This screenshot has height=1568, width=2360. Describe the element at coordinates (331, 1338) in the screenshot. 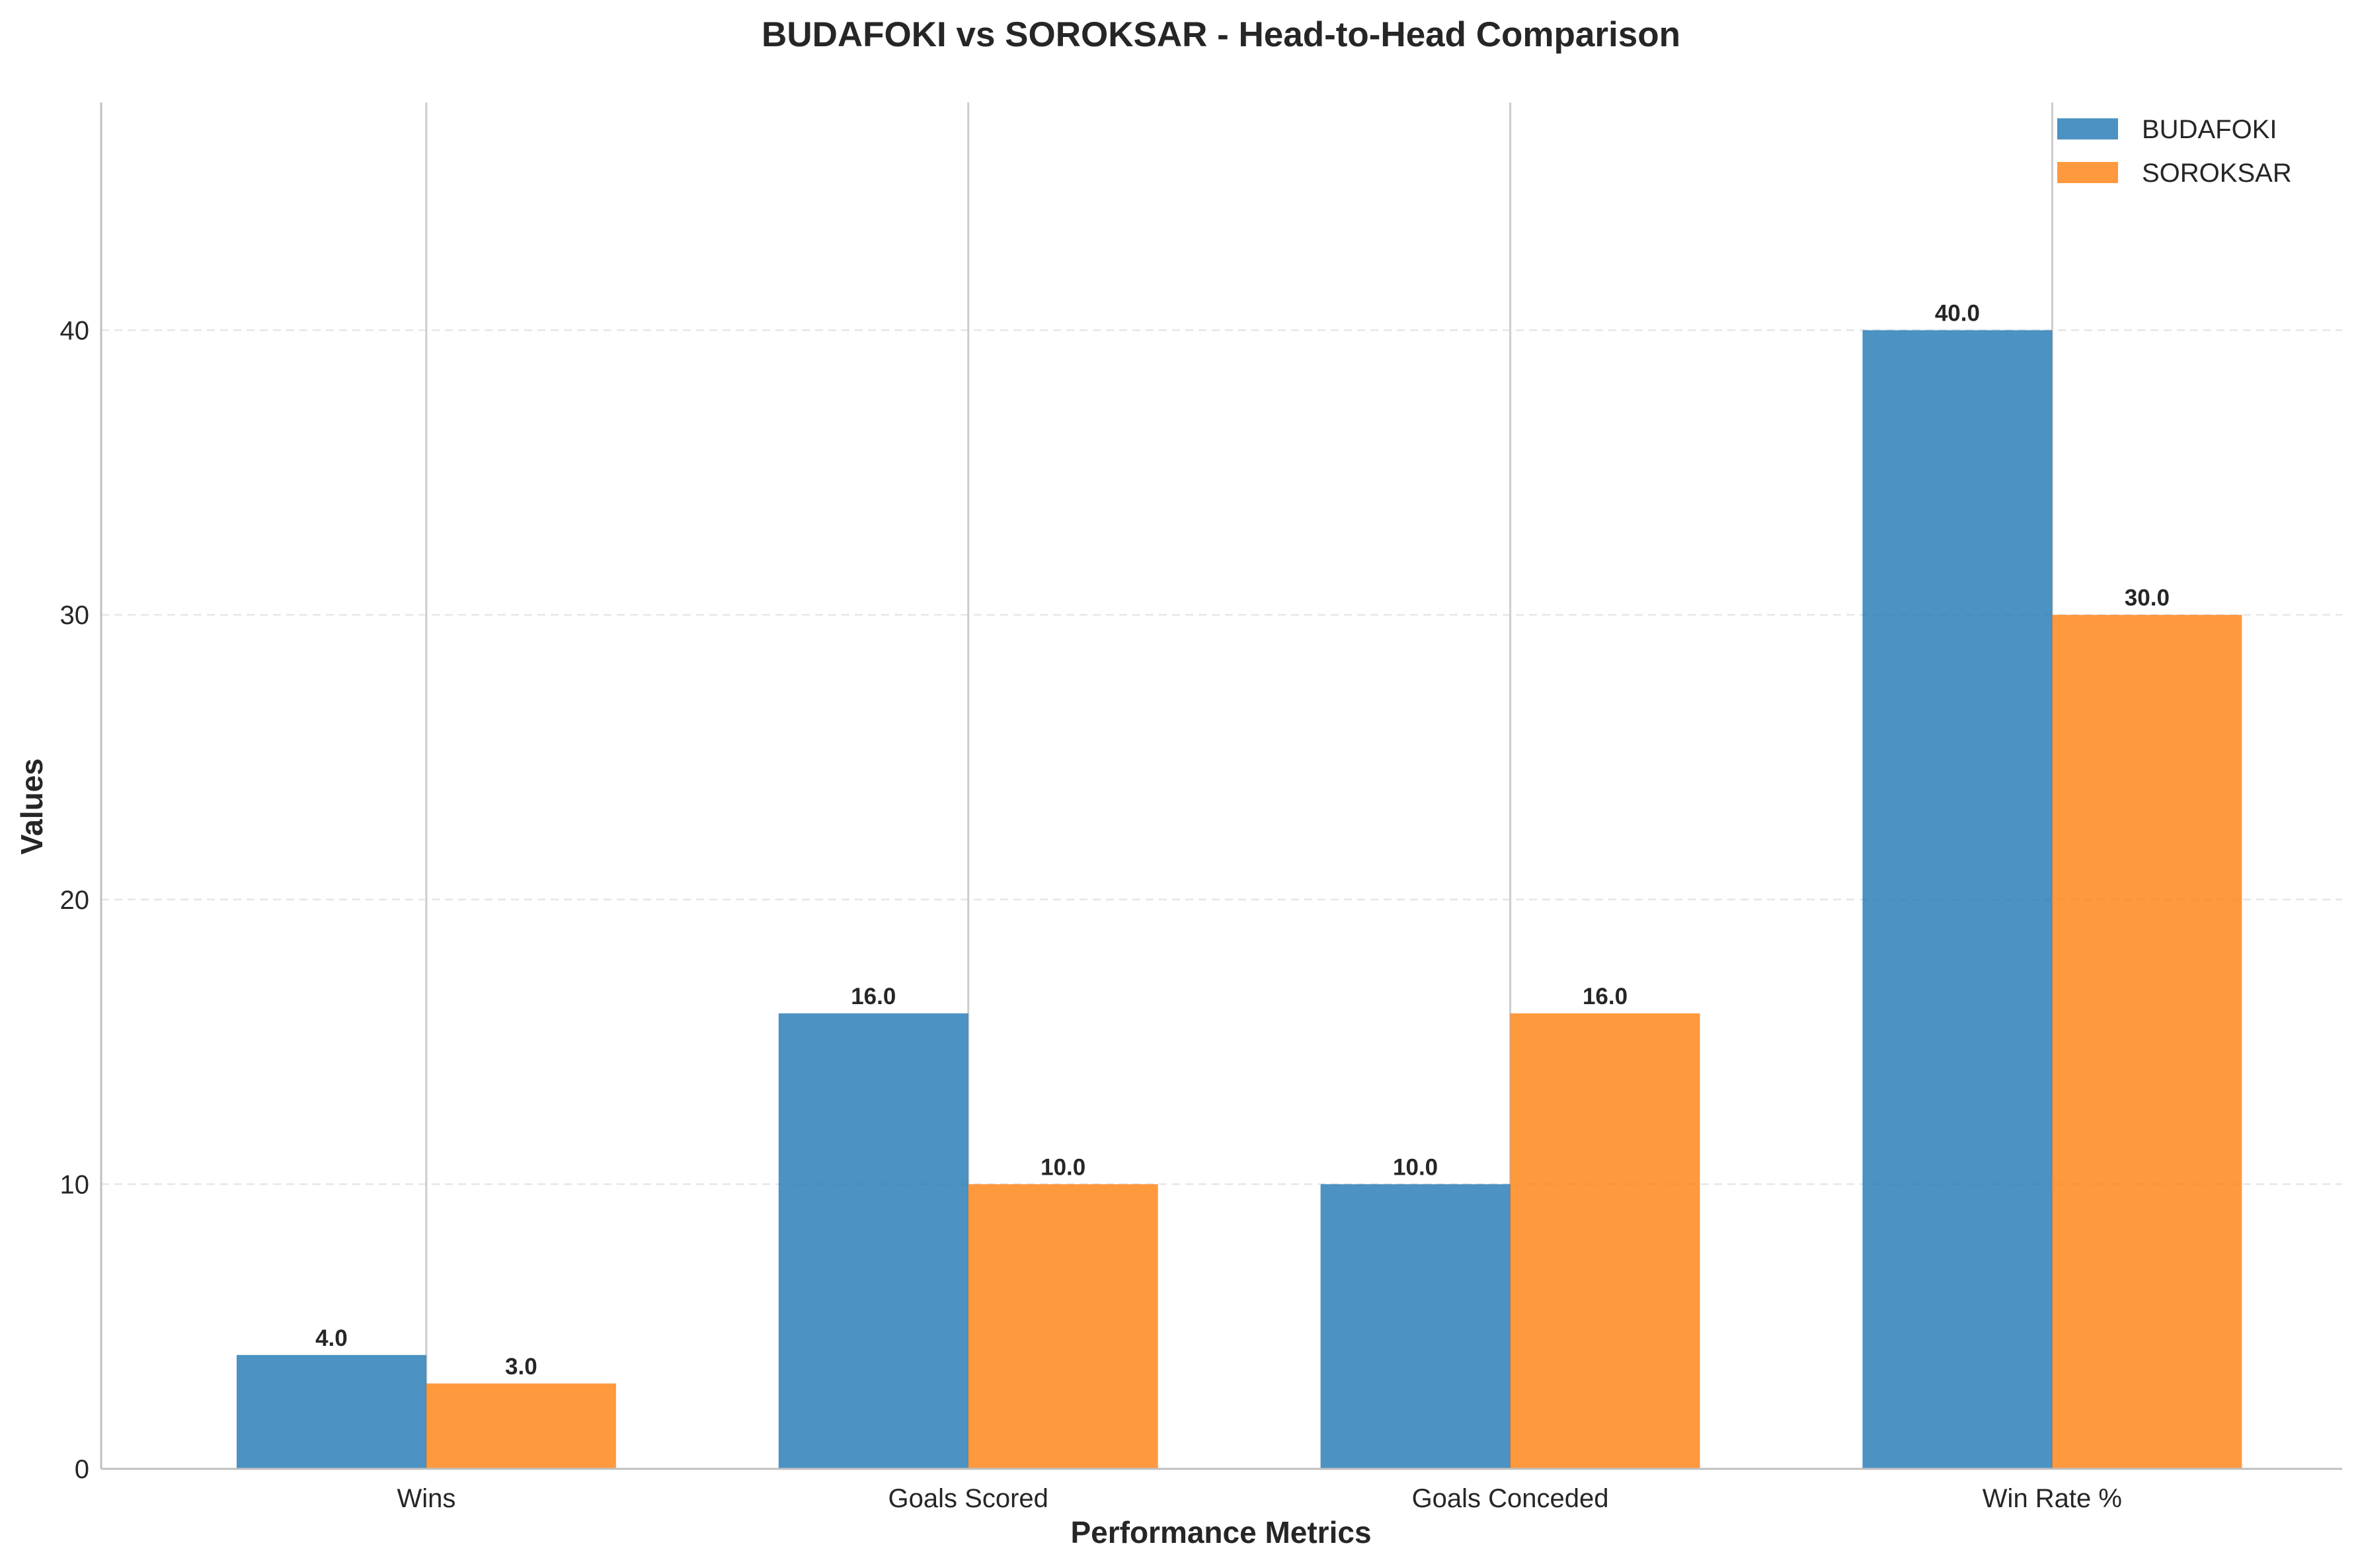

I see `data-label-budafoki-0: 4.0` at that location.